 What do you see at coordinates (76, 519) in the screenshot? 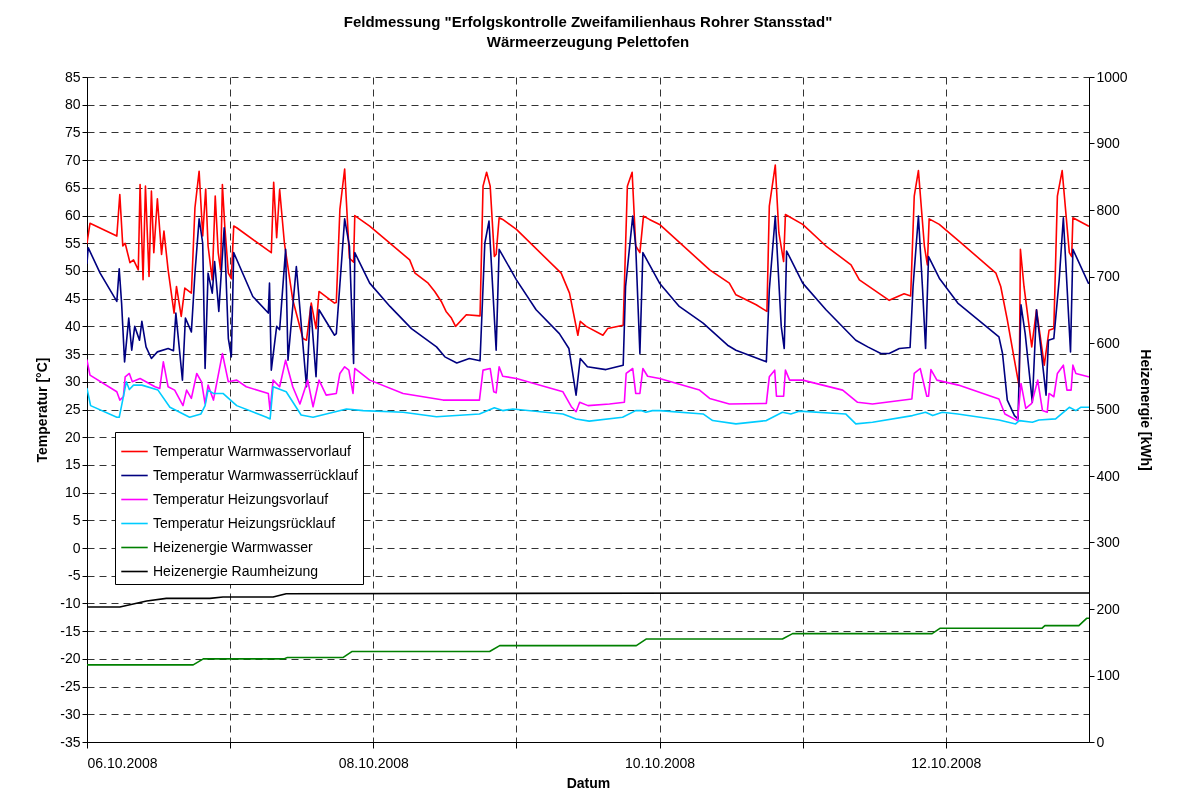
I see `y-tick-label: 5` at bounding box center [76, 519].